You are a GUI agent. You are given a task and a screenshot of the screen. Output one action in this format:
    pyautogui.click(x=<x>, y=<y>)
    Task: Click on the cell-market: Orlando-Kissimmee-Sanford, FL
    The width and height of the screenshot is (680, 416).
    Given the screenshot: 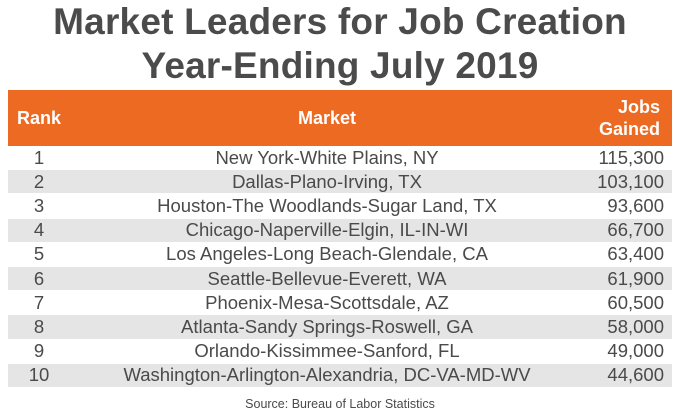 What is the action you would take?
    pyautogui.click(x=327, y=351)
    